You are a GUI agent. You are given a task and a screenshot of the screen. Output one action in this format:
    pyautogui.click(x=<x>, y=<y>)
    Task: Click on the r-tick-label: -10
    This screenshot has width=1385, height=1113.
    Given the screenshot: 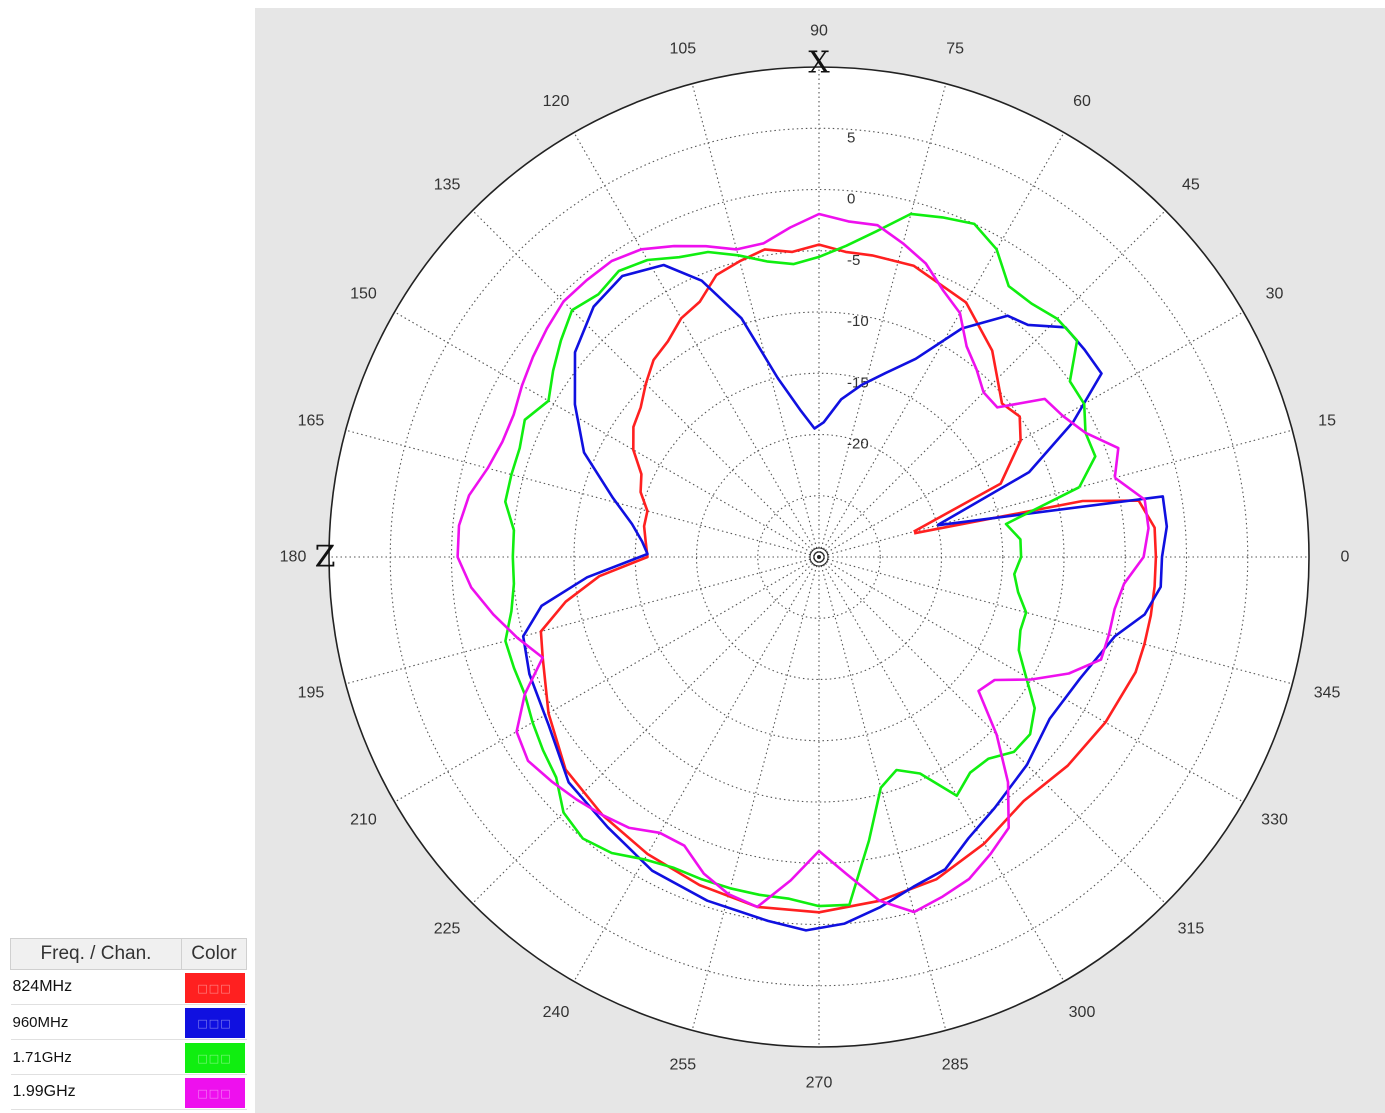 What is the action you would take?
    pyautogui.click(x=858, y=321)
    